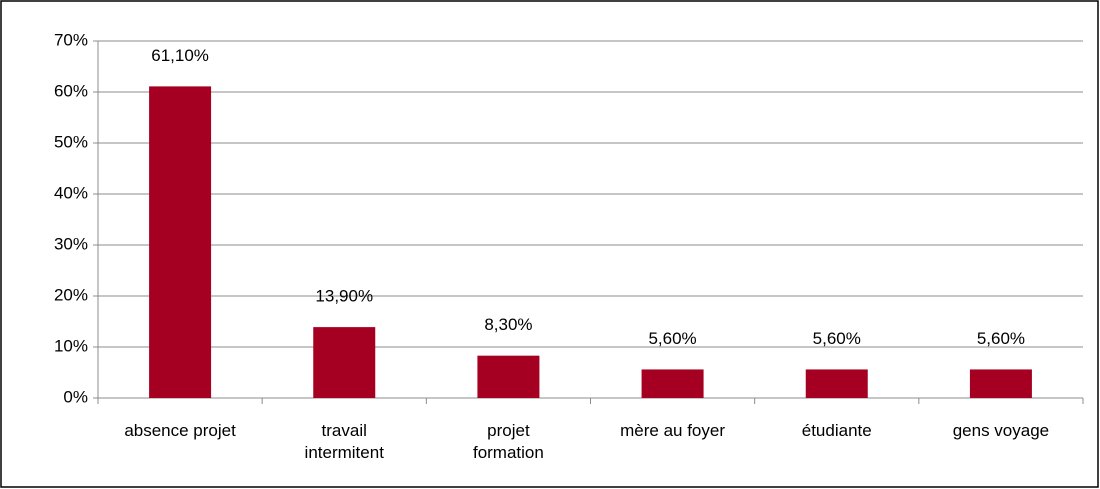 The image size is (1100, 489). What do you see at coordinates (344, 441) in the screenshot?
I see `x-tick-label: travail intermitent` at bounding box center [344, 441].